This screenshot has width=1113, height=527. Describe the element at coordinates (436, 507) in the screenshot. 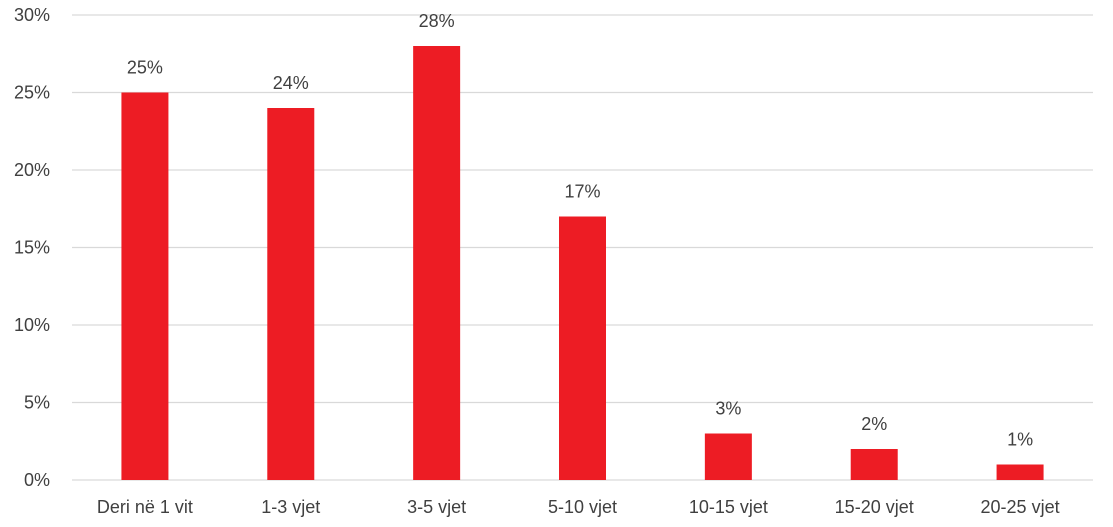

I see `x-tick-label: 3-5 vjet` at that location.